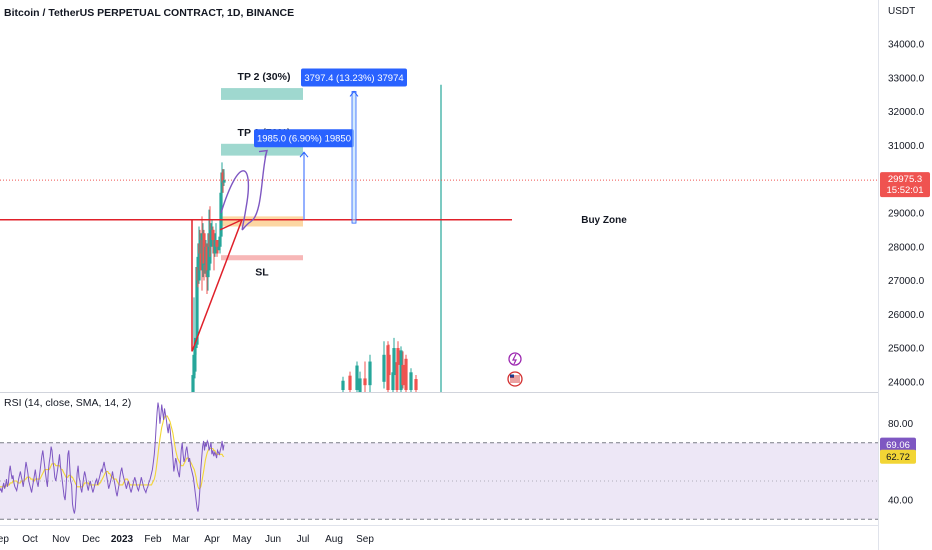 The image size is (932, 550). Describe the element at coordinates (906, 78) in the screenshot. I see `y-tick-label: 33000.0` at that location.